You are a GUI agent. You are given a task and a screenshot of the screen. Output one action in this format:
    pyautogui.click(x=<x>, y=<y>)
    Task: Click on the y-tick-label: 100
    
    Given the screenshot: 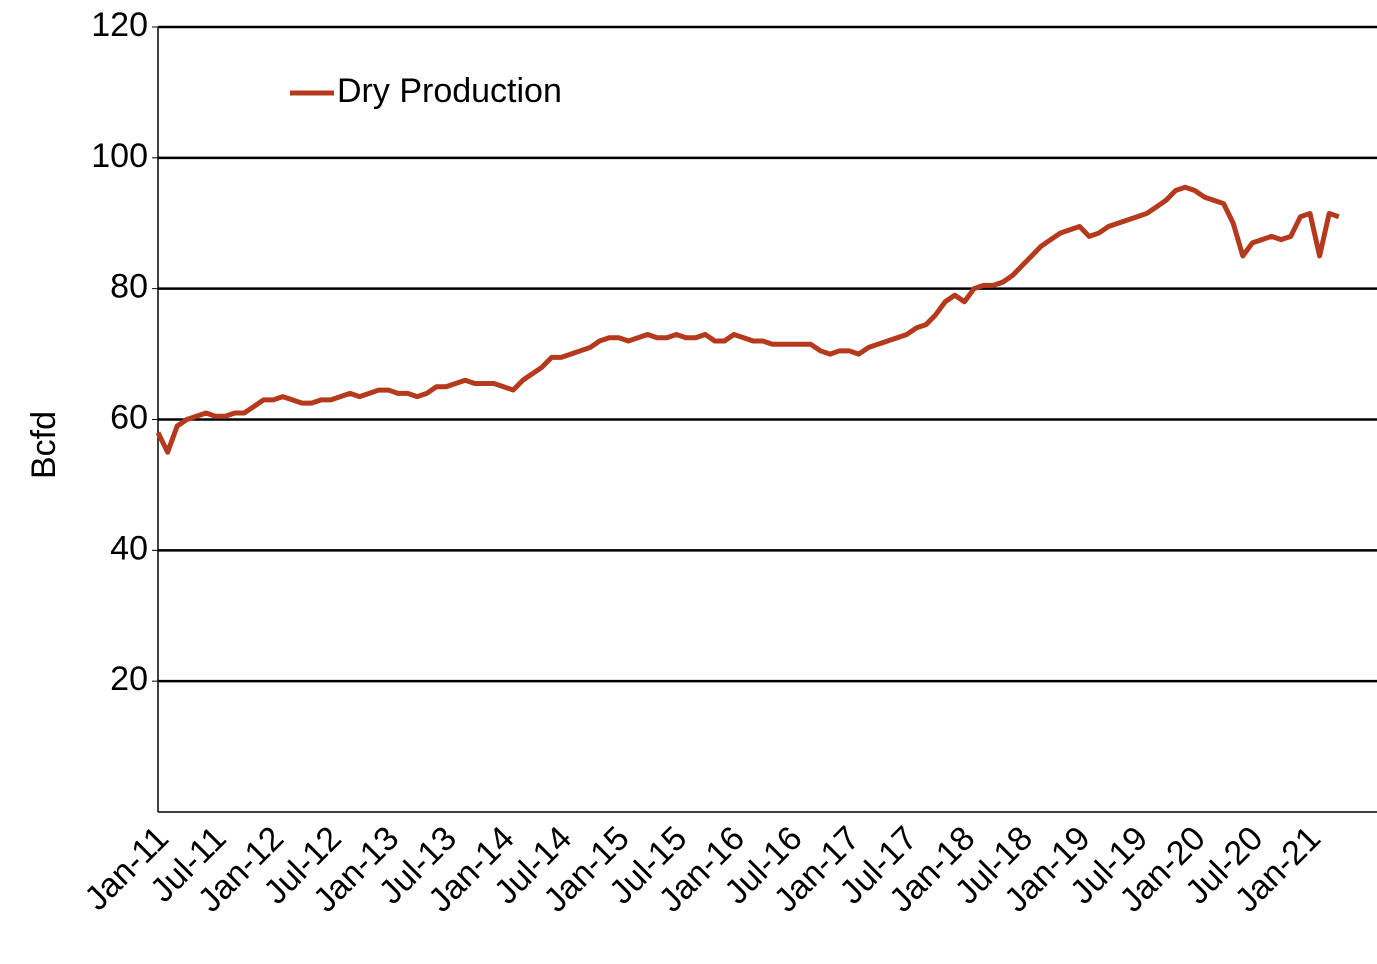 What is the action you would take?
    pyautogui.click(x=119, y=156)
    